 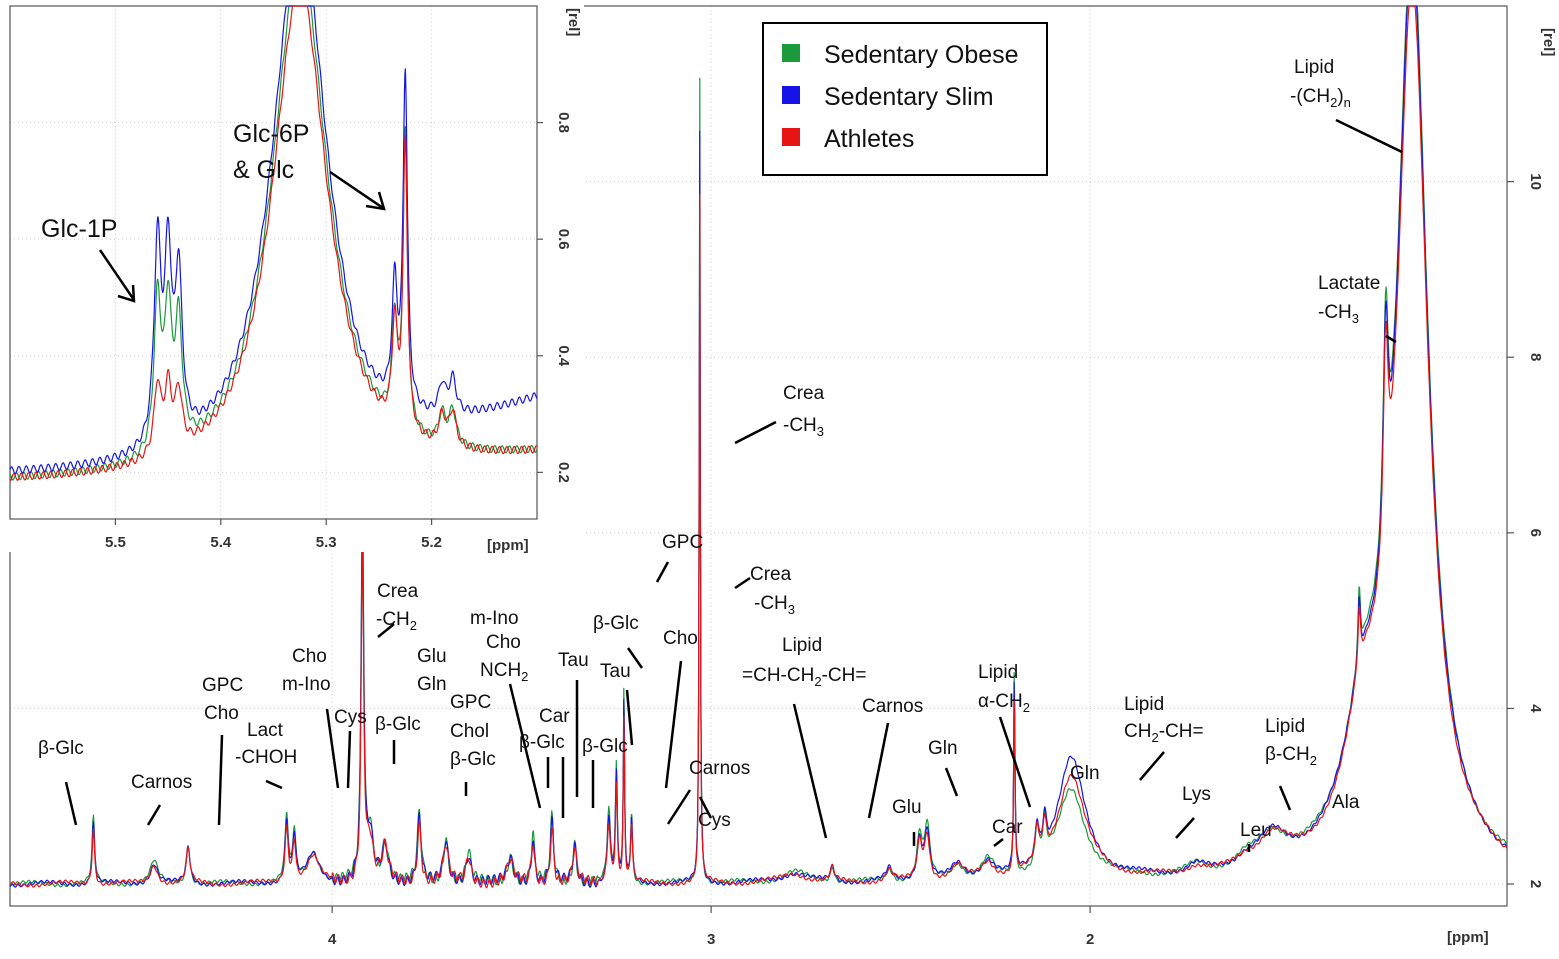 I want to click on inset-y-tick-label: 0.2, so click(x=563, y=472).